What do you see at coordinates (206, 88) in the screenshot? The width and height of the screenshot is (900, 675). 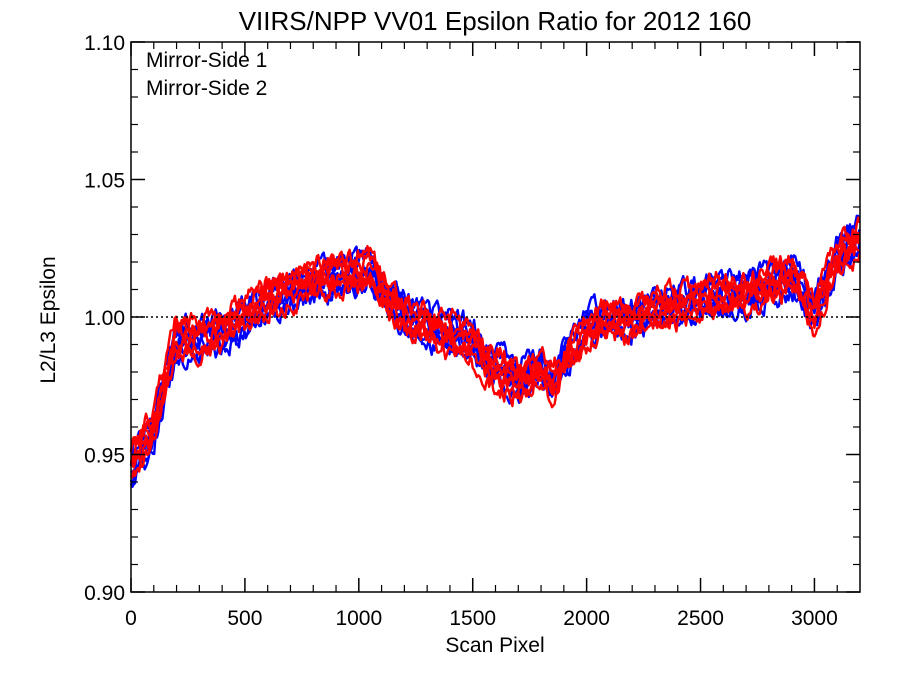 I see `legend-entry-mirror-side-2: Mirror-Side 2` at bounding box center [206, 88].